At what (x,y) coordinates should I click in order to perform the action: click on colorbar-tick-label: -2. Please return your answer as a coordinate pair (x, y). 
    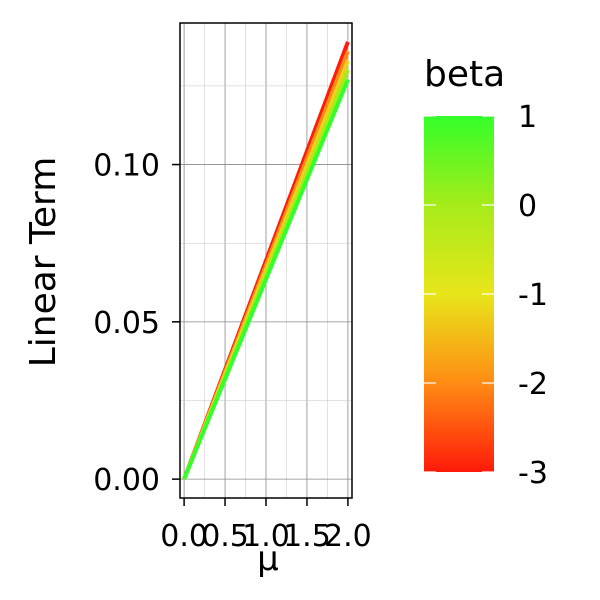
    Looking at the image, I should click on (533, 384).